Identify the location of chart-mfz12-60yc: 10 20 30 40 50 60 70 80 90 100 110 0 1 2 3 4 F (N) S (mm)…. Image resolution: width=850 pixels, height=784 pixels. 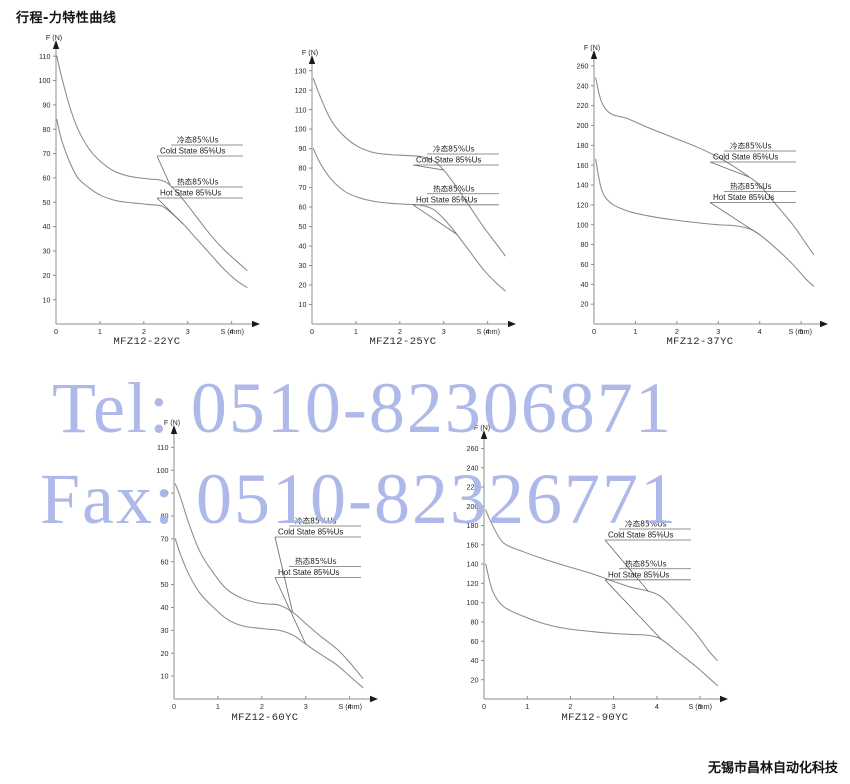
(265, 570).